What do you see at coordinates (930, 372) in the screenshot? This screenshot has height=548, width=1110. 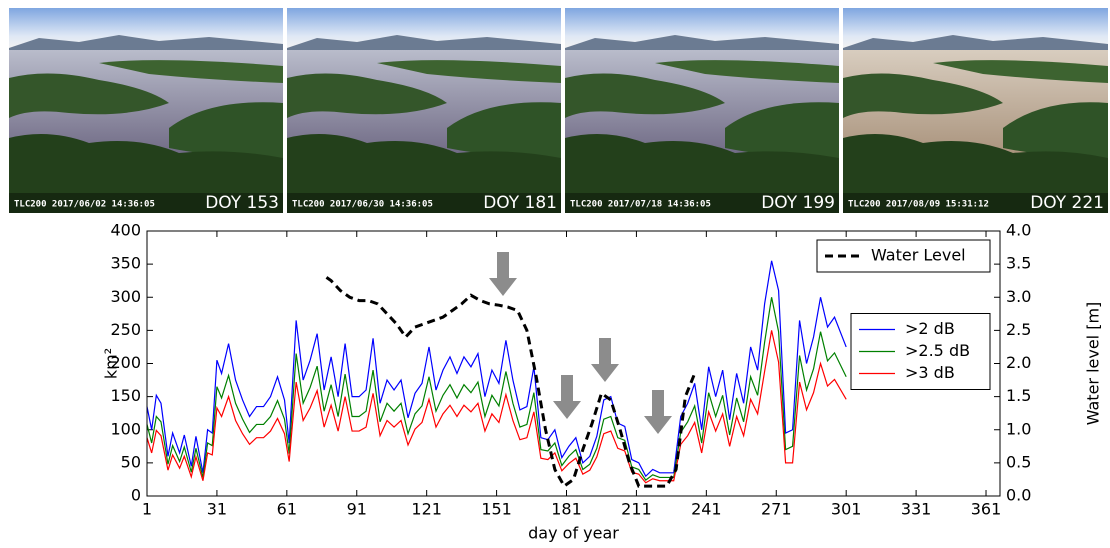 I see `legend-label: >3 dB` at bounding box center [930, 372].